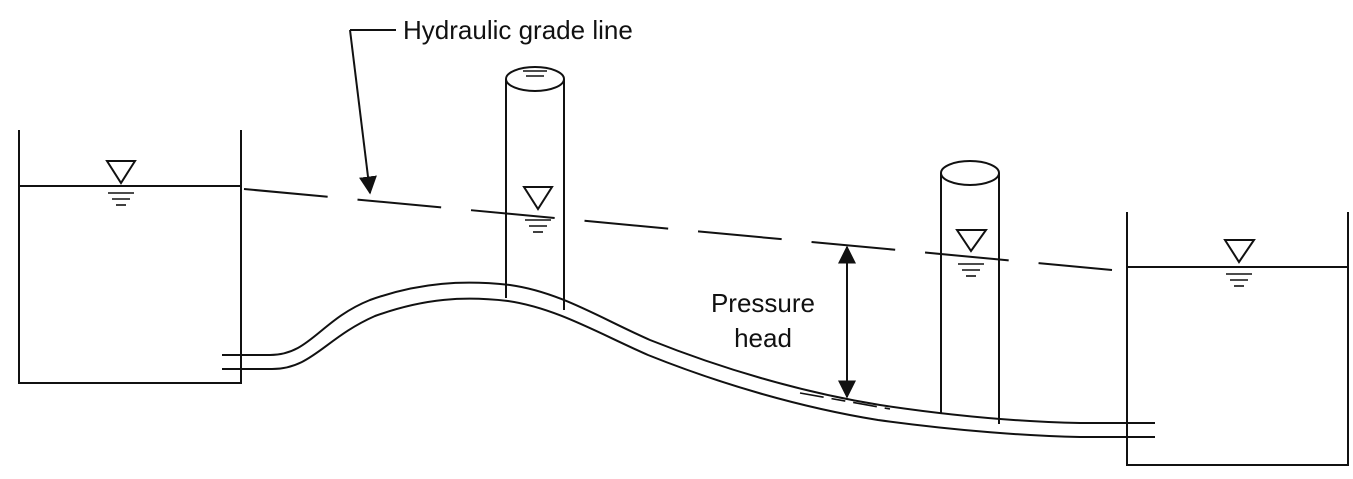  What do you see at coordinates (678, 229) in the screenshot?
I see `hydraulic-grade-line` at bounding box center [678, 229].